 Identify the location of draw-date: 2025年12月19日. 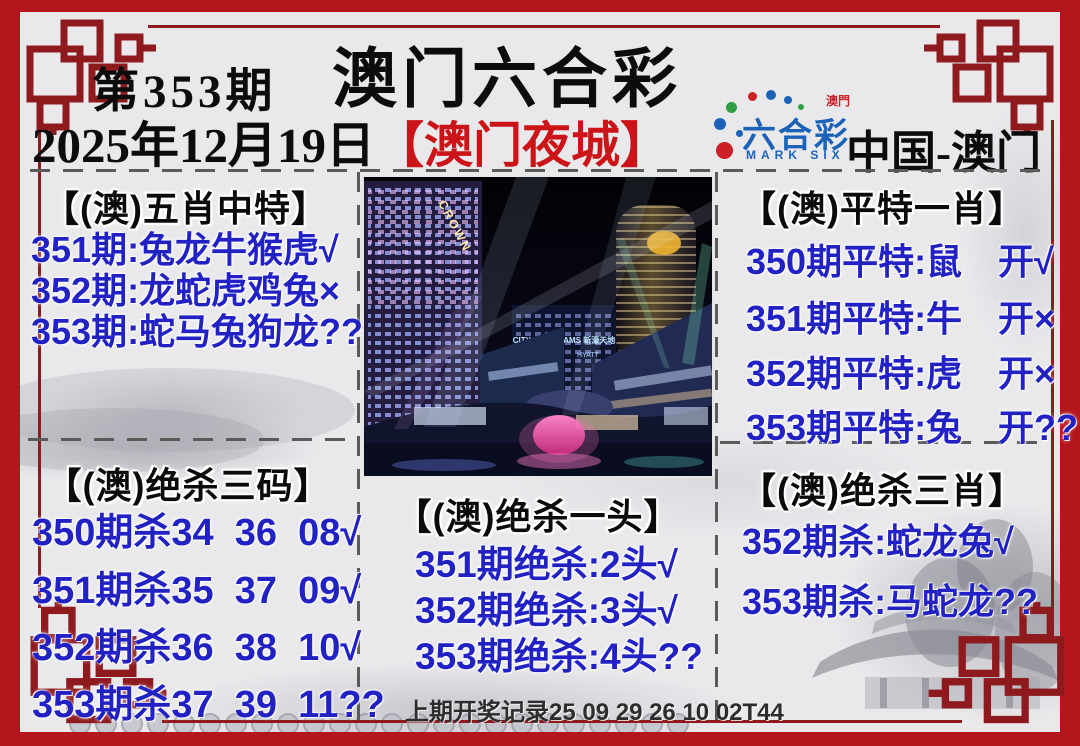
(204, 145).